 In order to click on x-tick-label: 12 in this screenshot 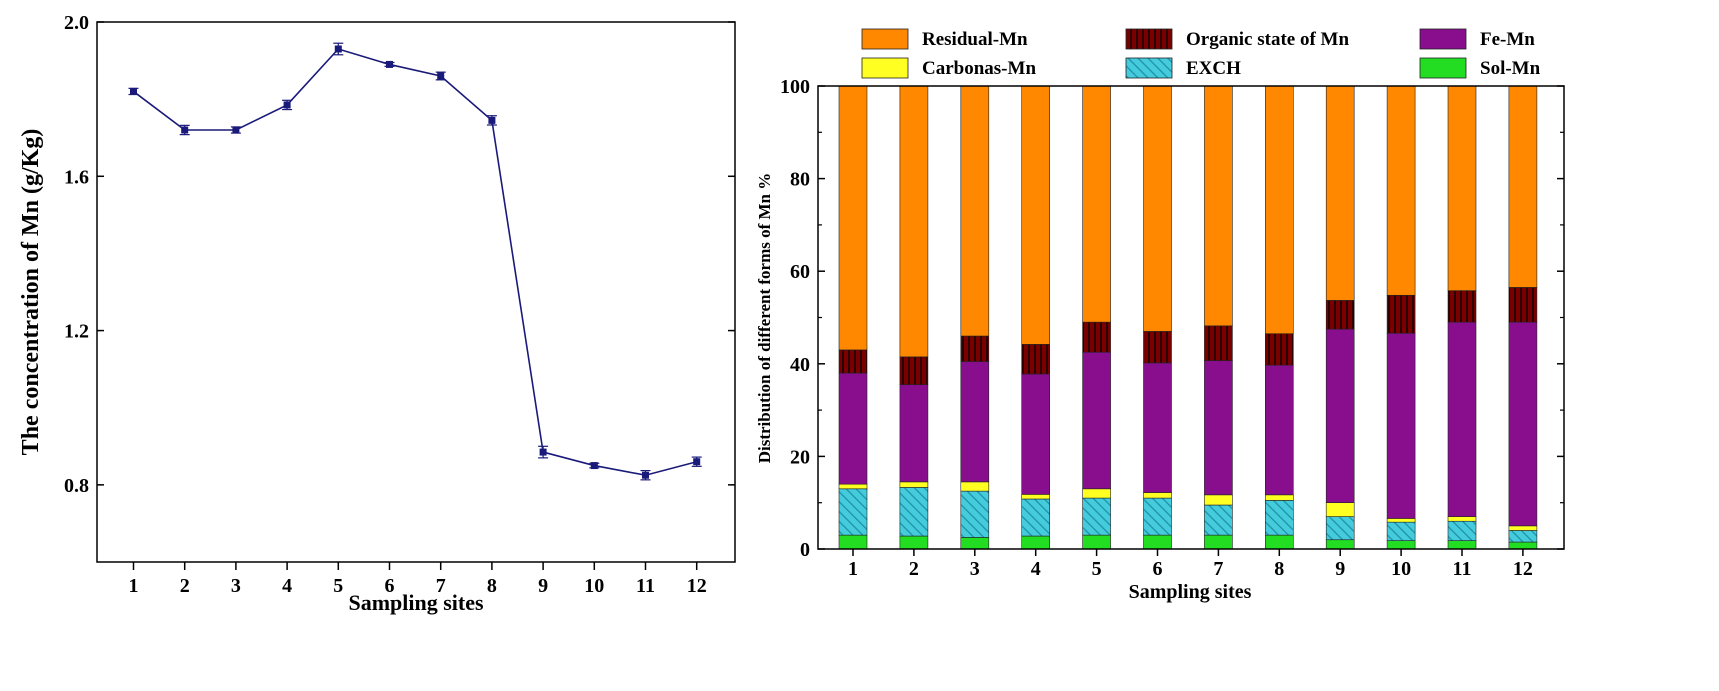, I will do `click(1523, 569)`.